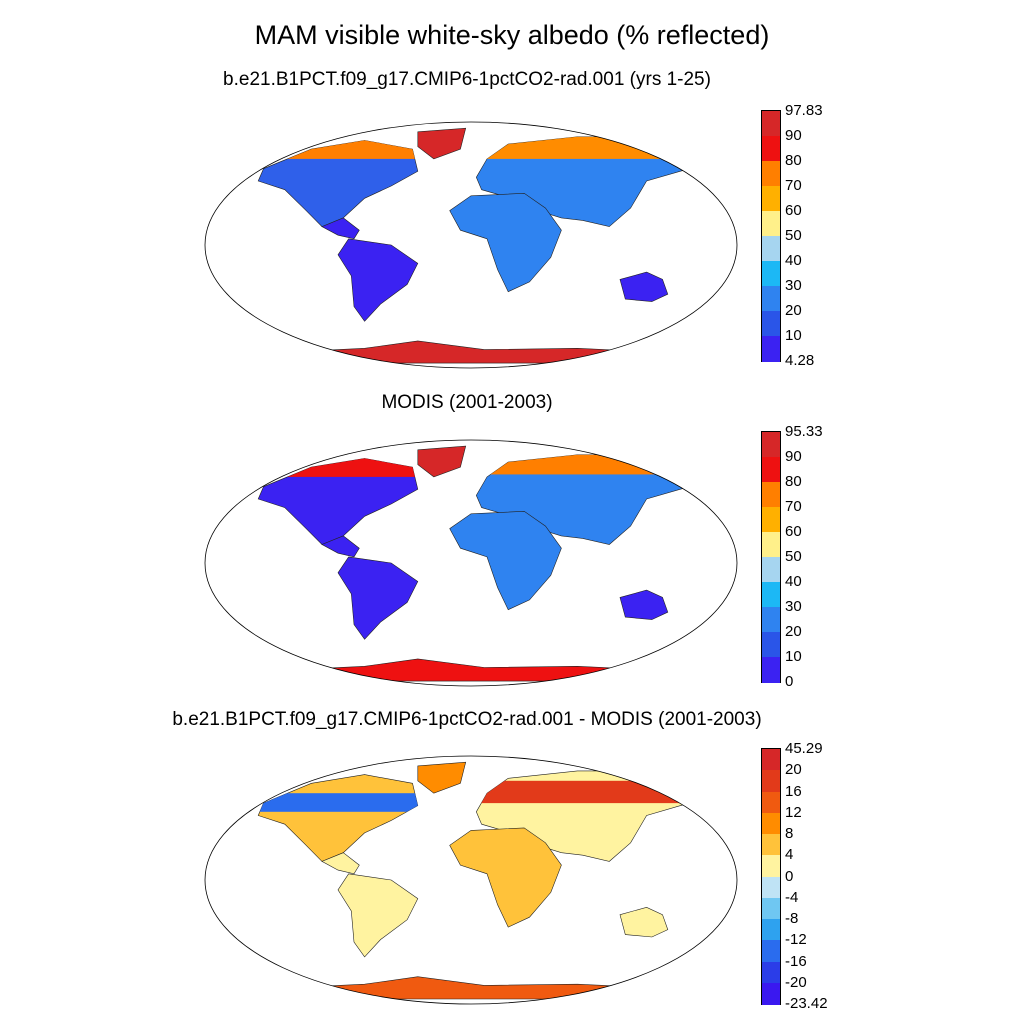 Image resolution: width=1024 pixels, height=1024 pixels. What do you see at coordinates (793, 812) in the screenshot?
I see `colorbar-label: 12` at bounding box center [793, 812].